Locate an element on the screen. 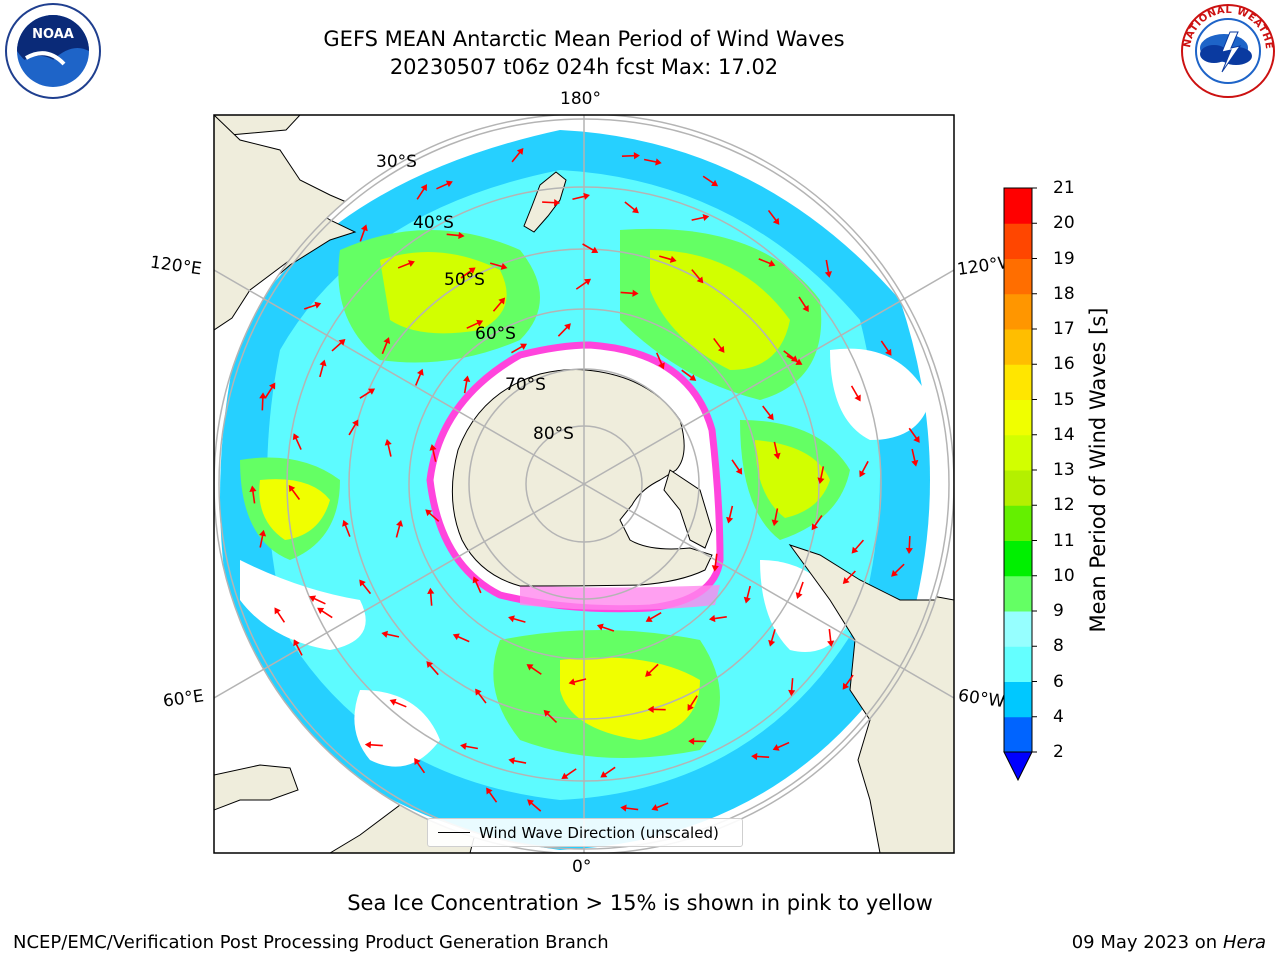 This screenshot has width=1280, height=960. colorbar-tick-label: 4 is located at coordinates (1058, 716).